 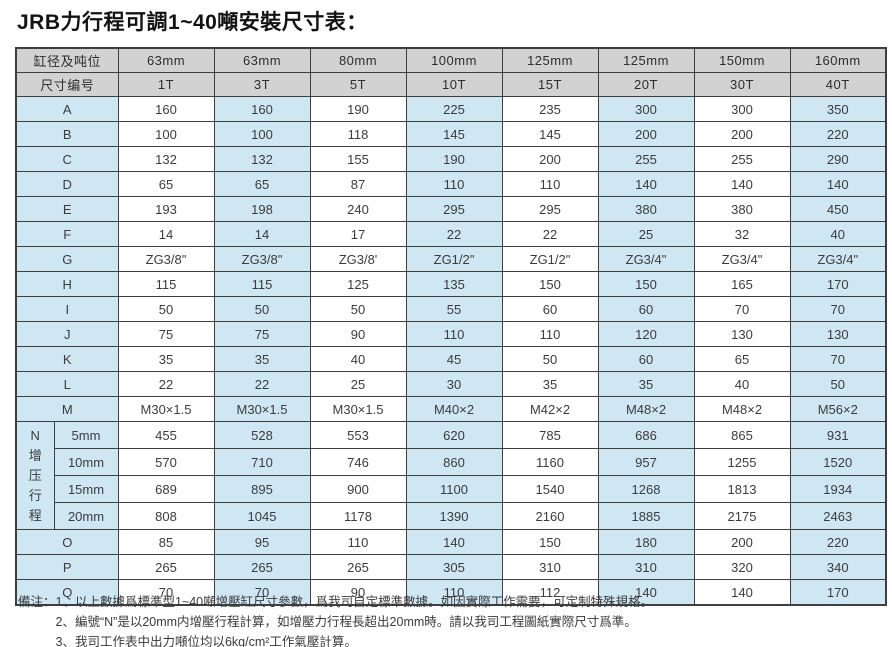 I want to click on table-cell: 450, so click(x=838, y=209).